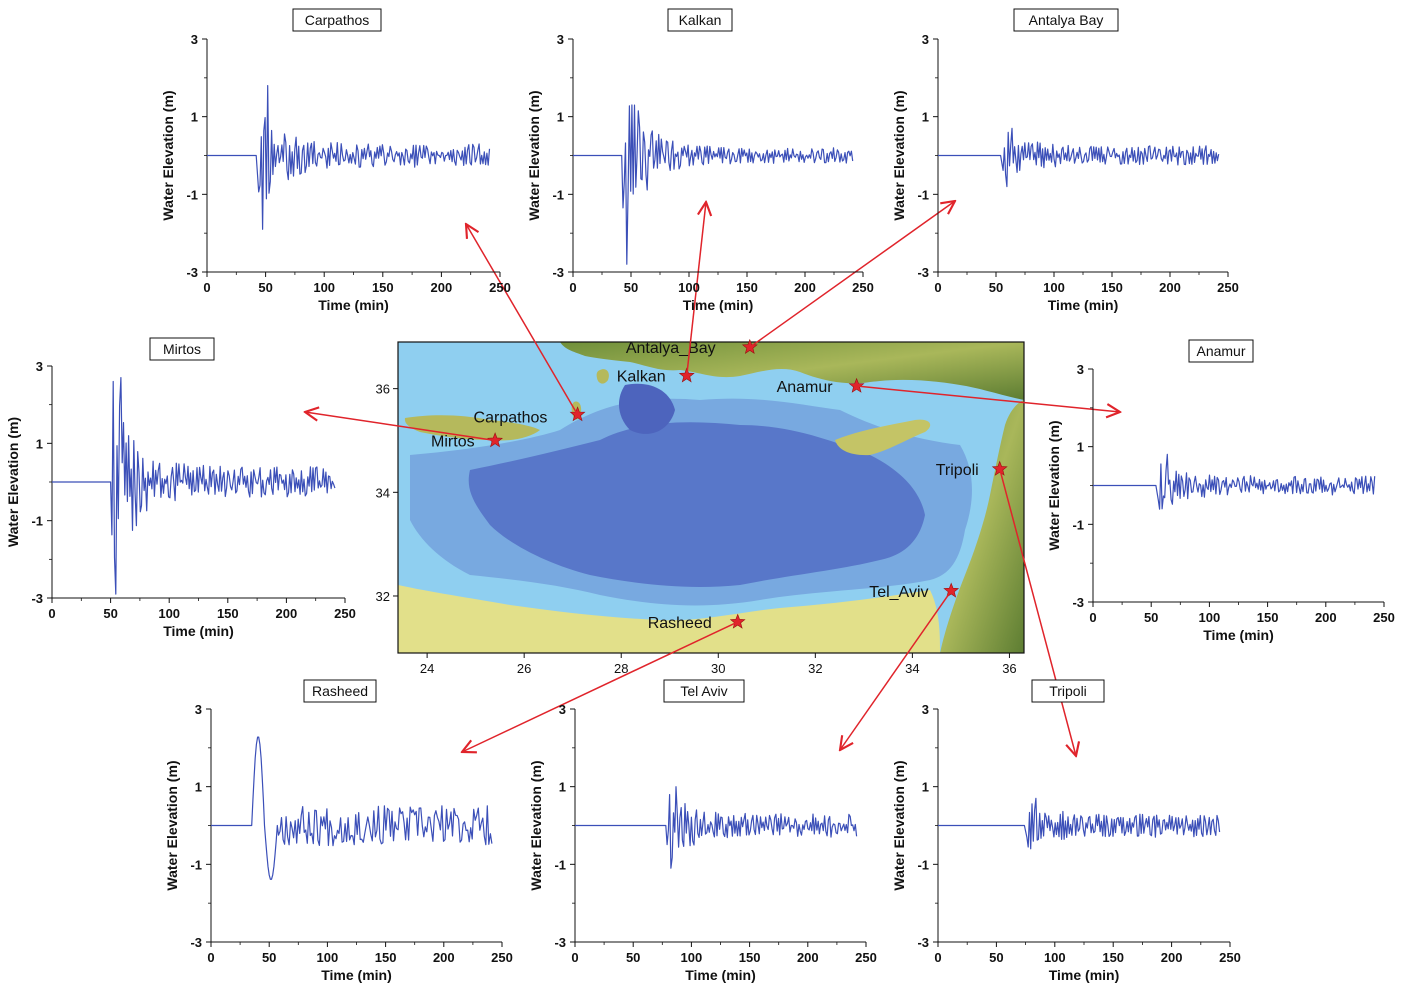  I want to click on panel-title: Anamur, so click(1220, 351).